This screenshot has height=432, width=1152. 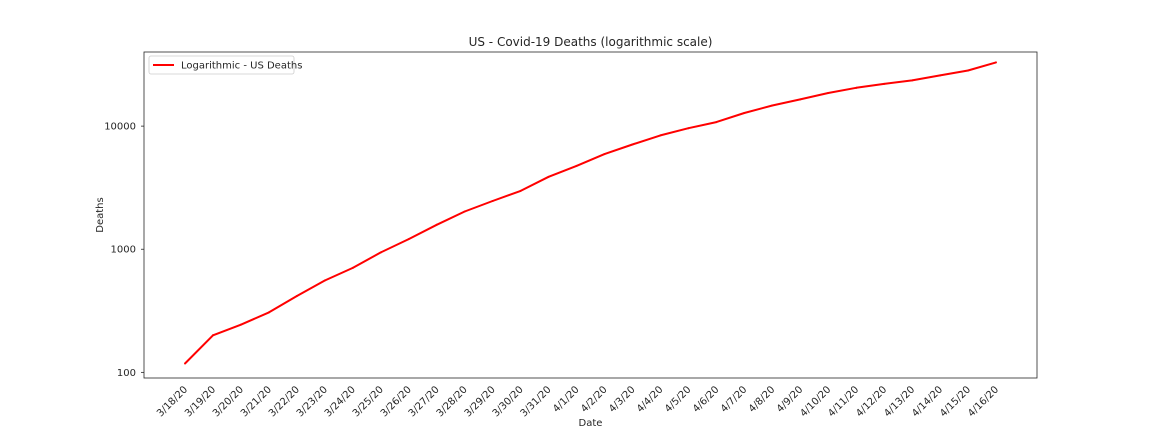 What do you see at coordinates (120, 127) in the screenshot?
I see `y-tick-label: 10000` at bounding box center [120, 127].